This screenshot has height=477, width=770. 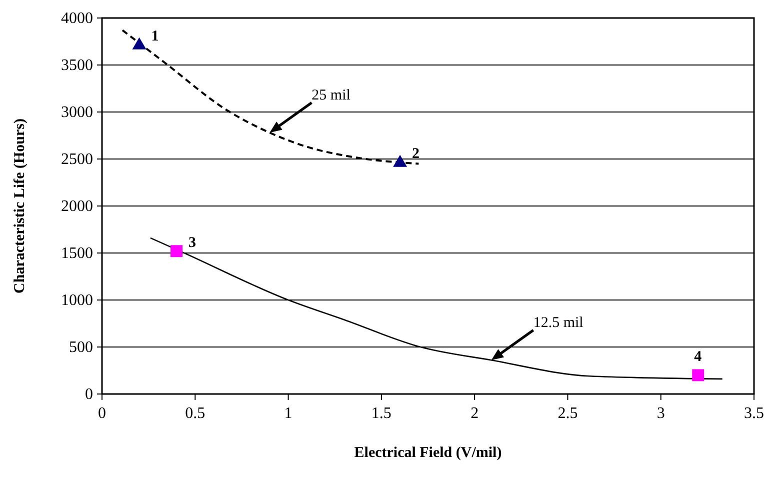 What do you see at coordinates (81, 347) in the screenshot?
I see `y-tick-label: 500` at bounding box center [81, 347].